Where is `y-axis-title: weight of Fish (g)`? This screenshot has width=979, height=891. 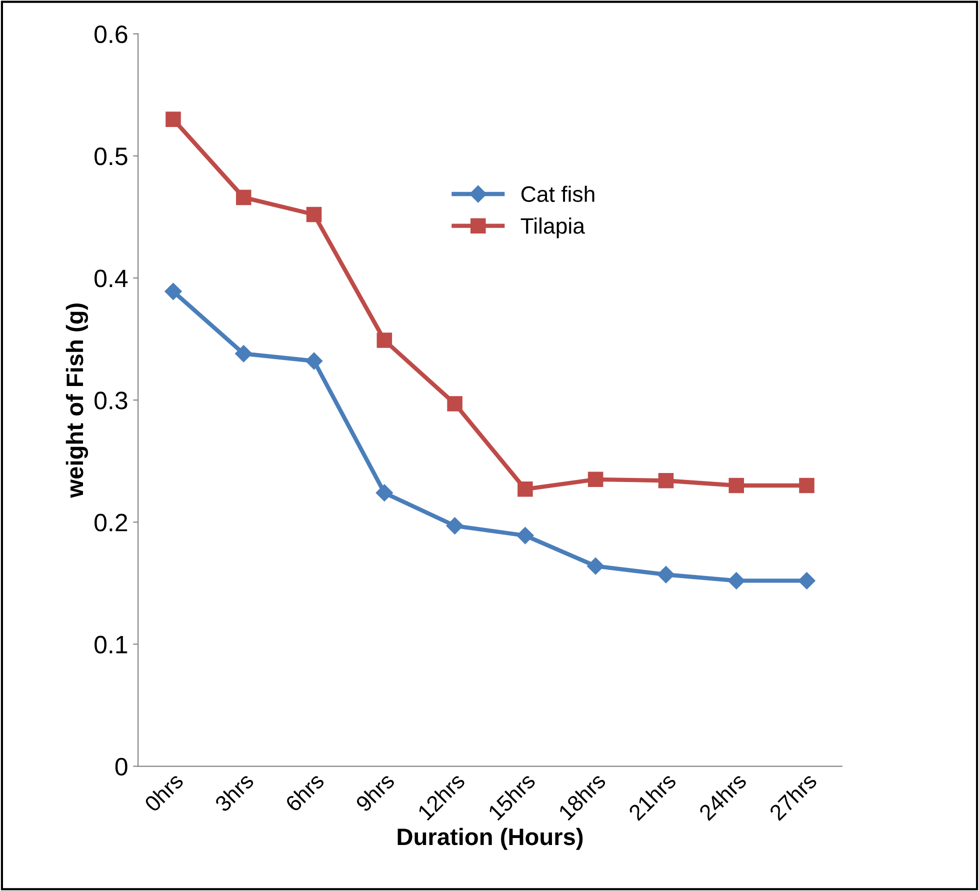
y-axis-title: weight of Fish (g) is located at coordinates (77, 401).